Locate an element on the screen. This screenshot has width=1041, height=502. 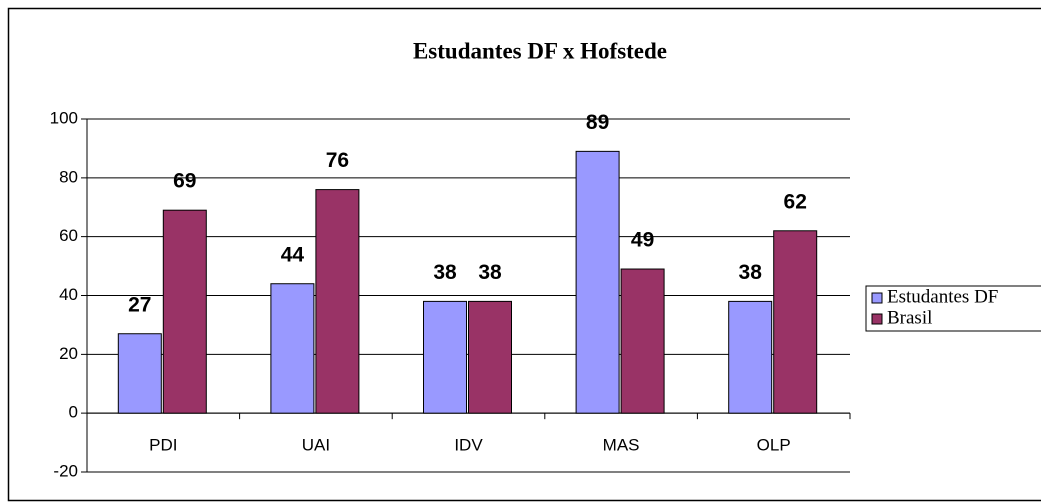
legend-label: Estudantes DF is located at coordinates (942, 296).